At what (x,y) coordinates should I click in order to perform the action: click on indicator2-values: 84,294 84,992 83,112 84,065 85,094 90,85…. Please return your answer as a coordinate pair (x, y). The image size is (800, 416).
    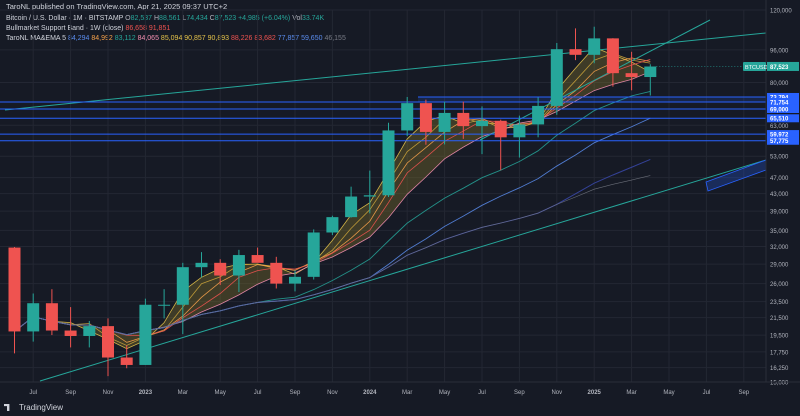
    Looking at the image, I should click on (207, 38).